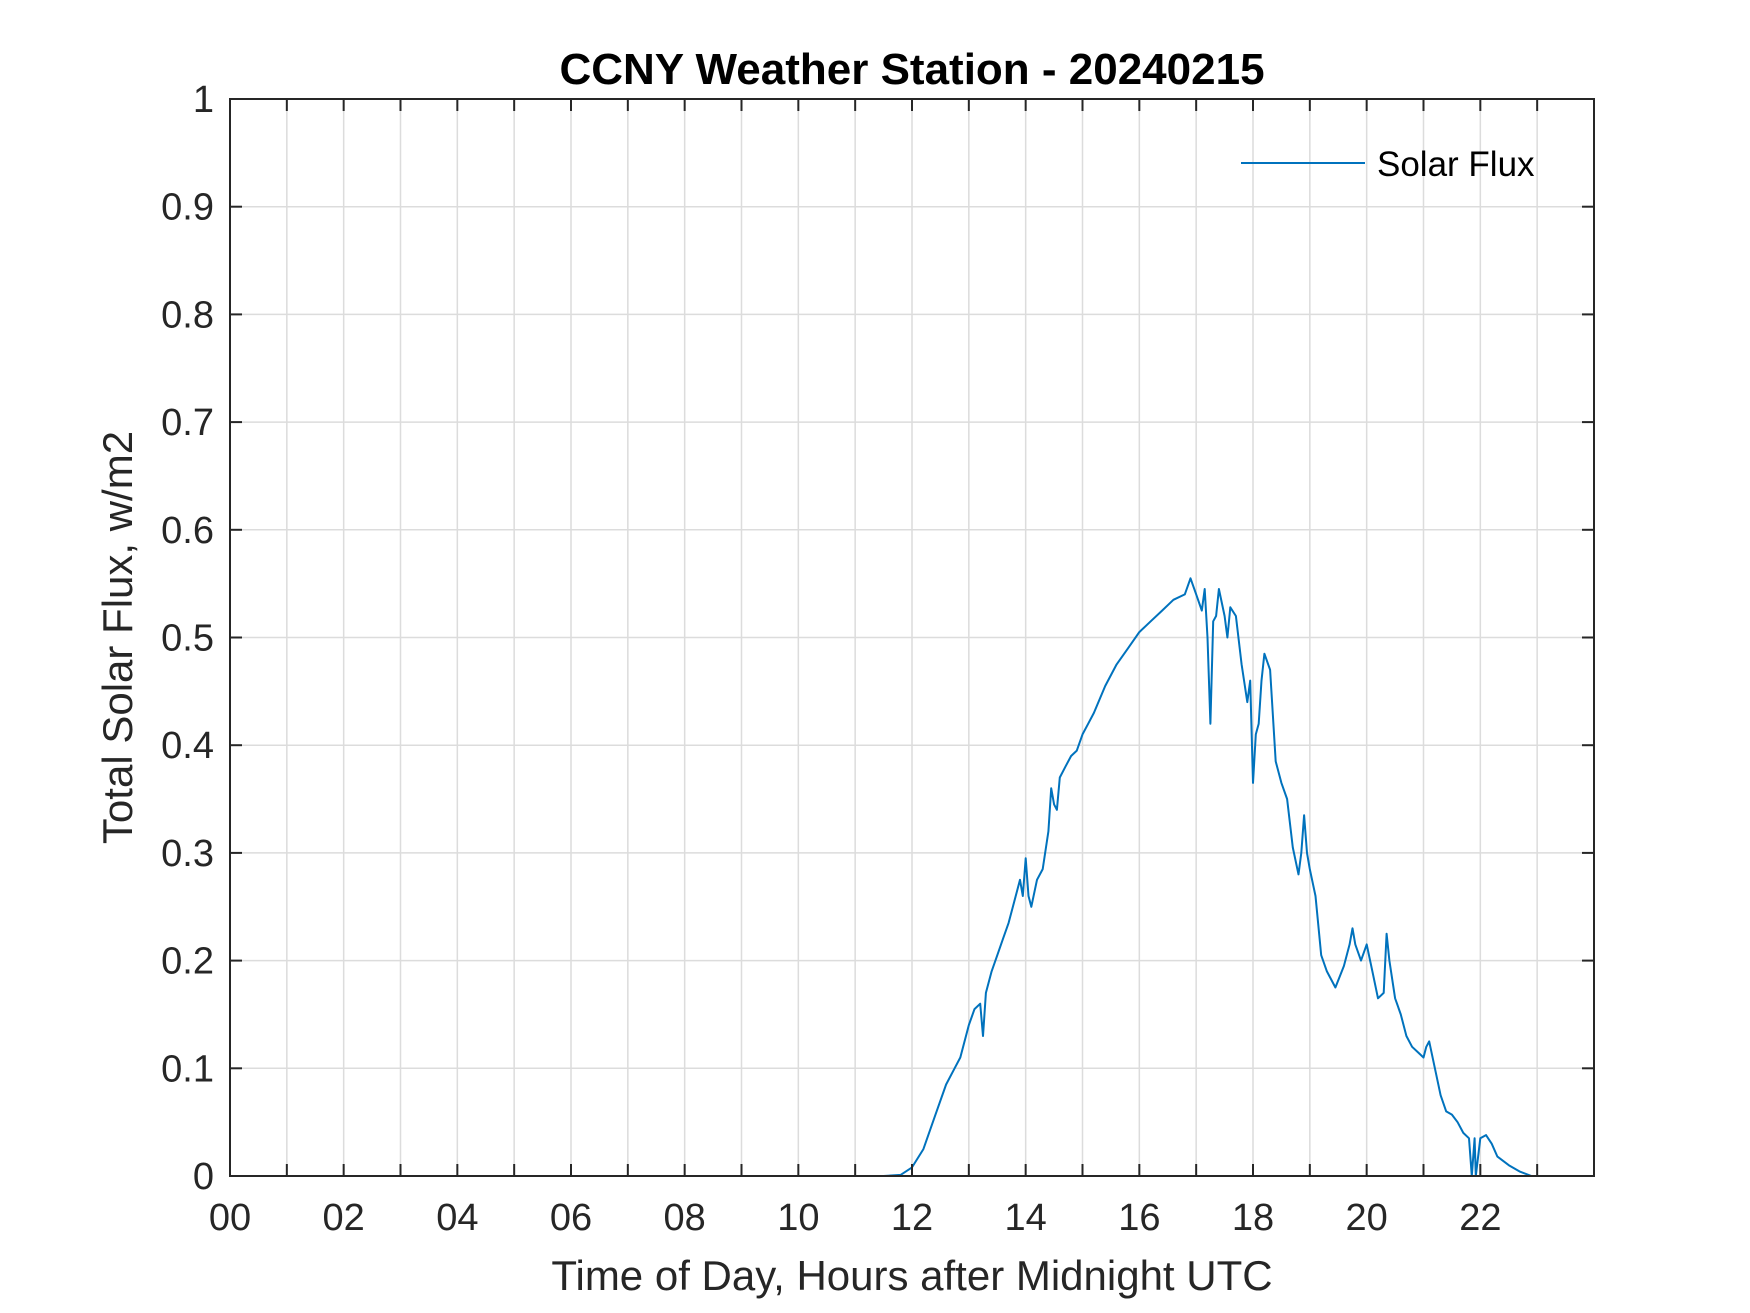 The image size is (1750, 1313). I want to click on x-tick-label: 20, so click(1367, 1218).